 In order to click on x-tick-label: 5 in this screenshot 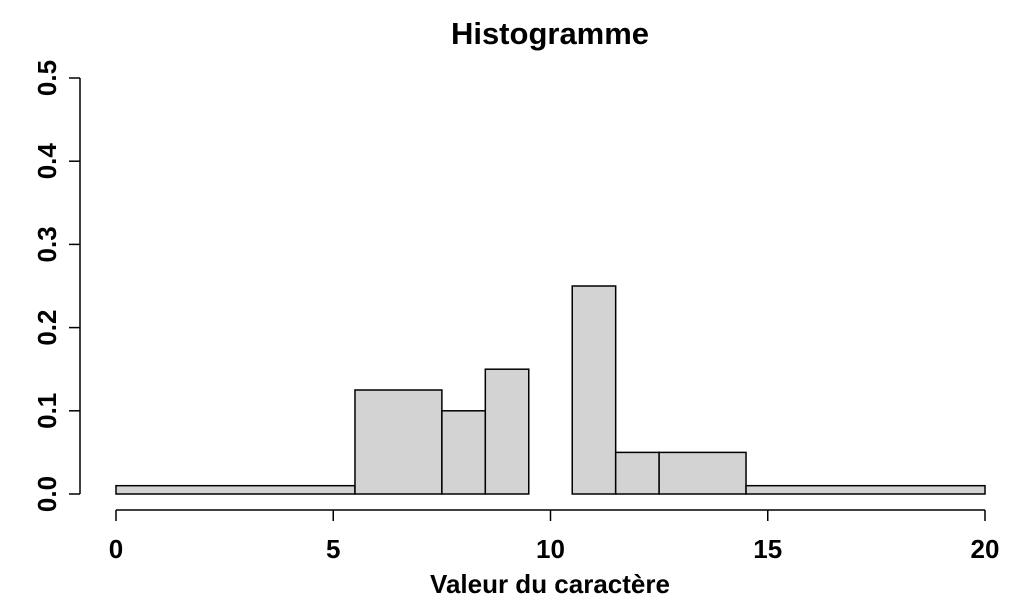, I will do `click(333, 549)`.